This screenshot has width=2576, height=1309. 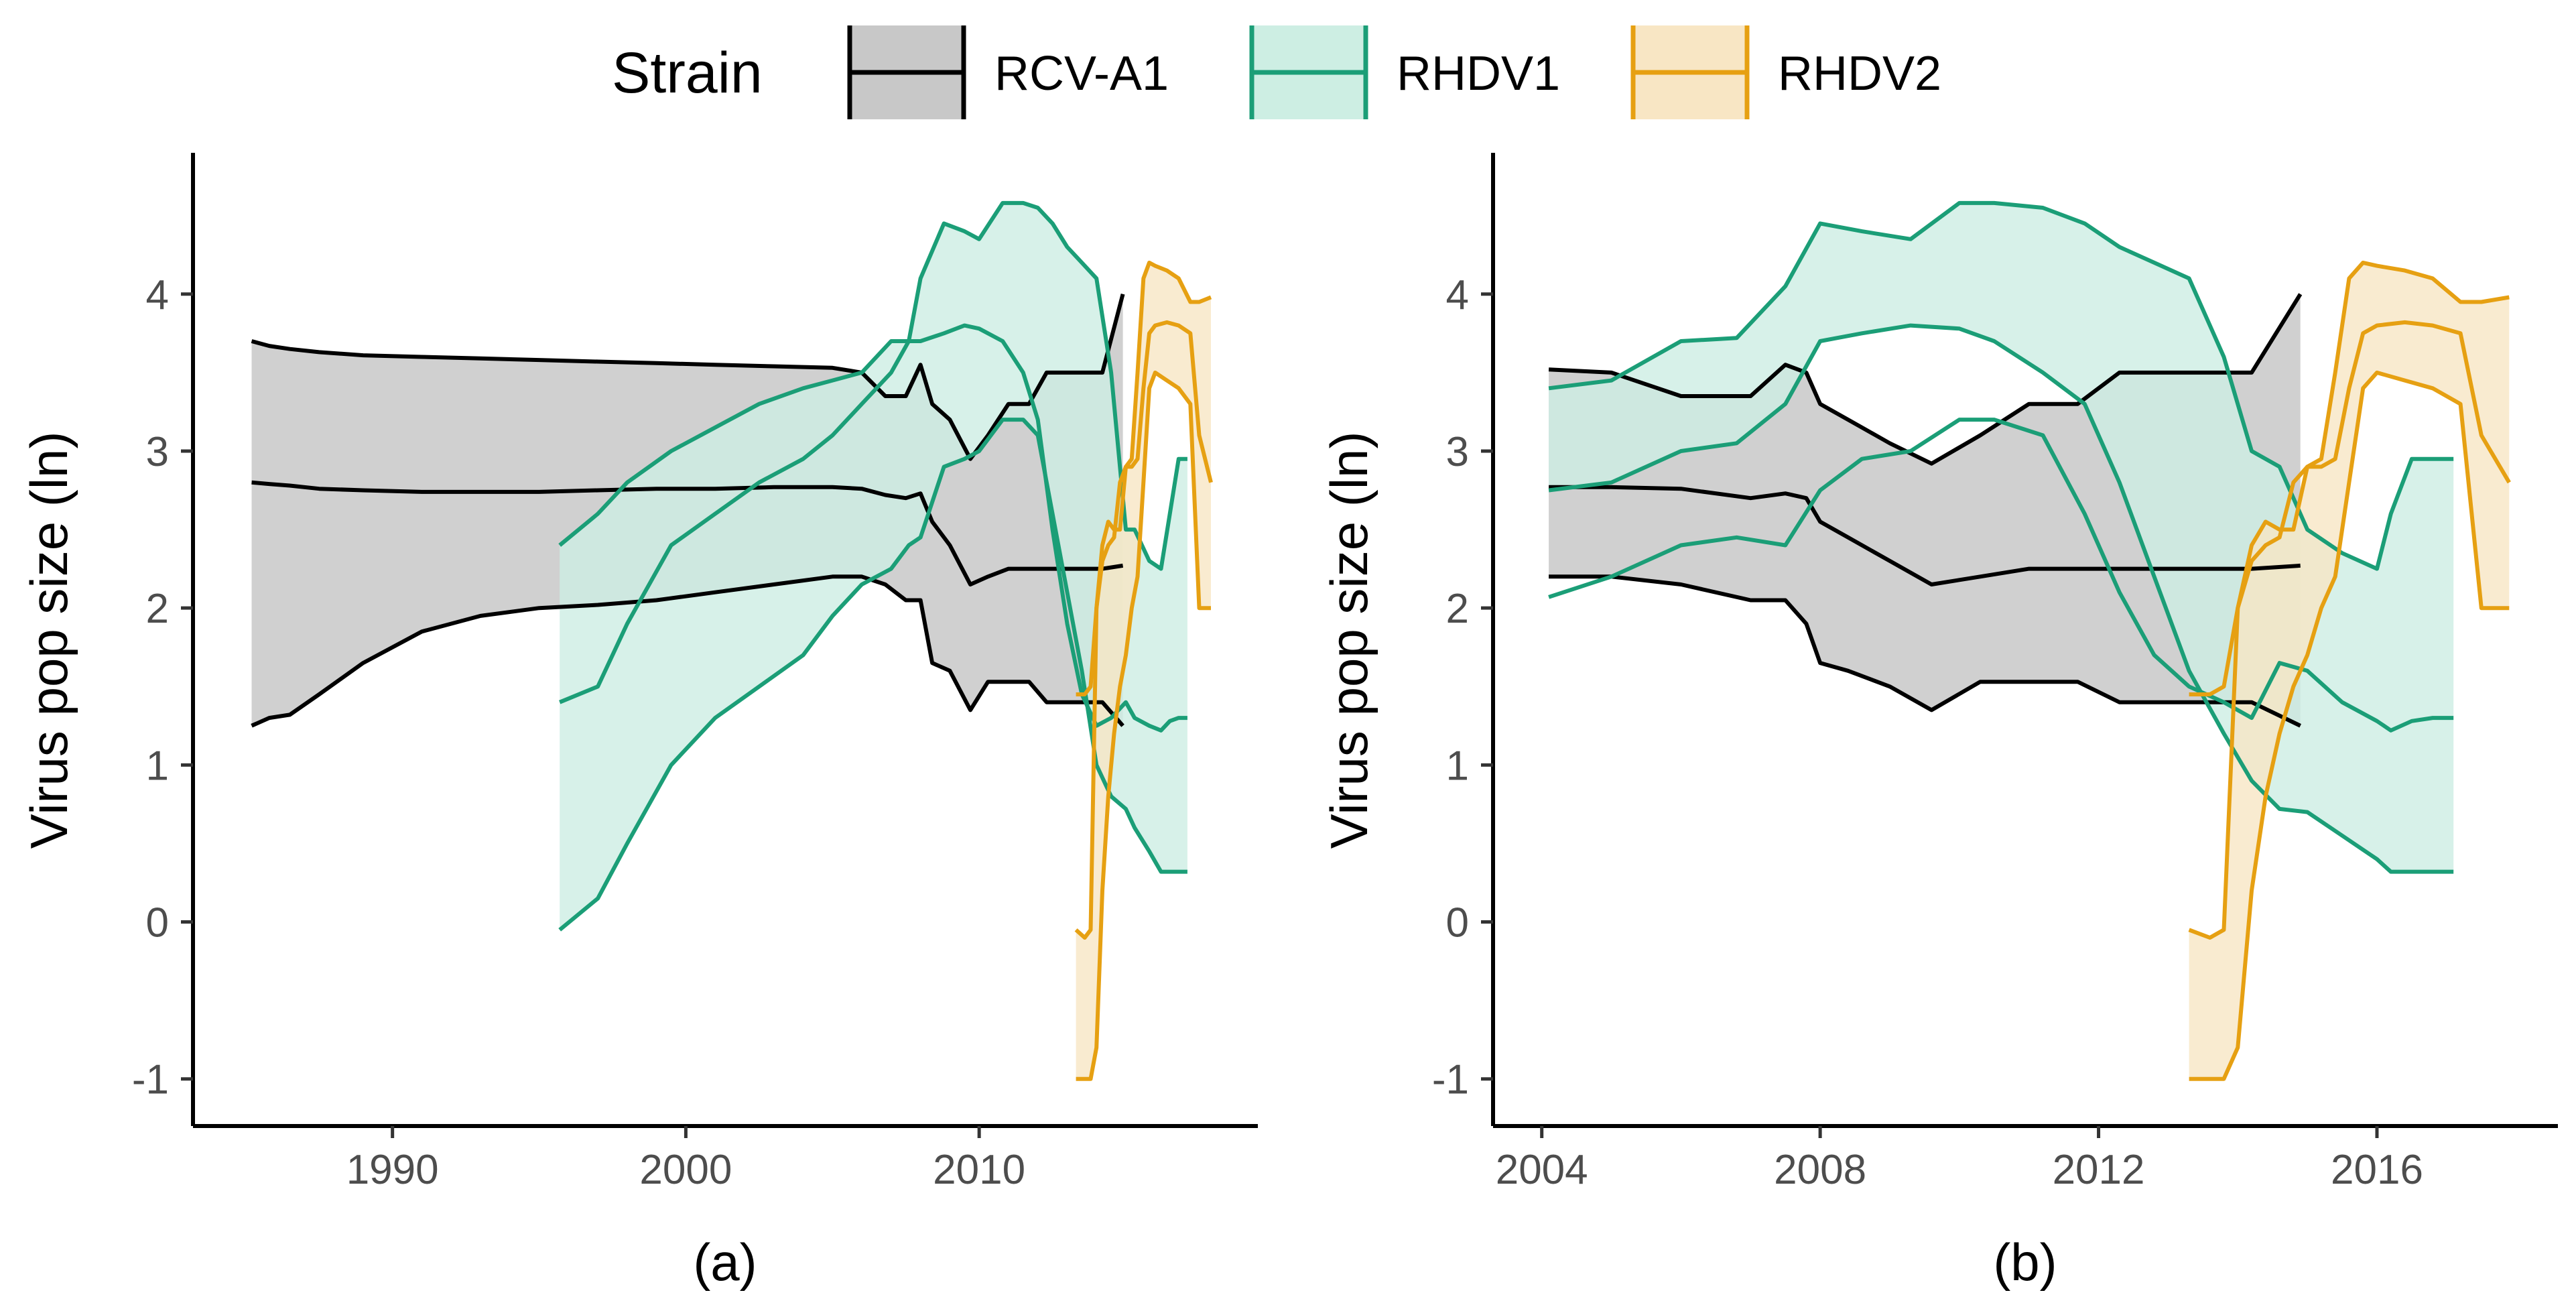 I want to click on panel-a-y-tick-label-2: 2, so click(x=157, y=609).